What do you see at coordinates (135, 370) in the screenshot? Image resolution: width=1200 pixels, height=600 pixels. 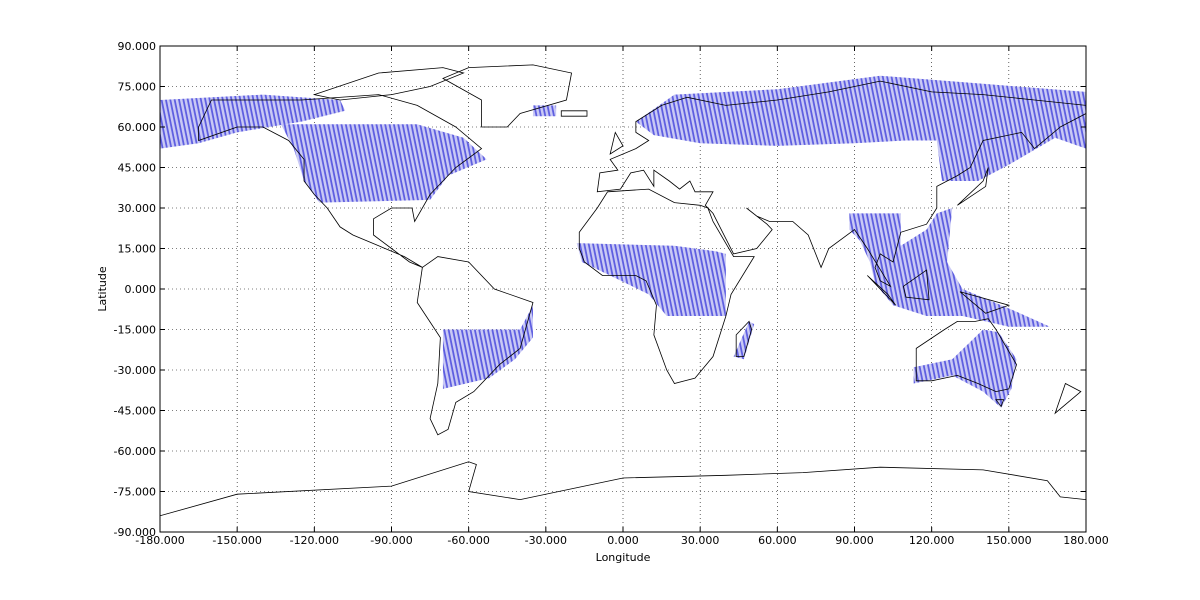 I see `y-tick-label: -30.000` at bounding box center [135, 370].